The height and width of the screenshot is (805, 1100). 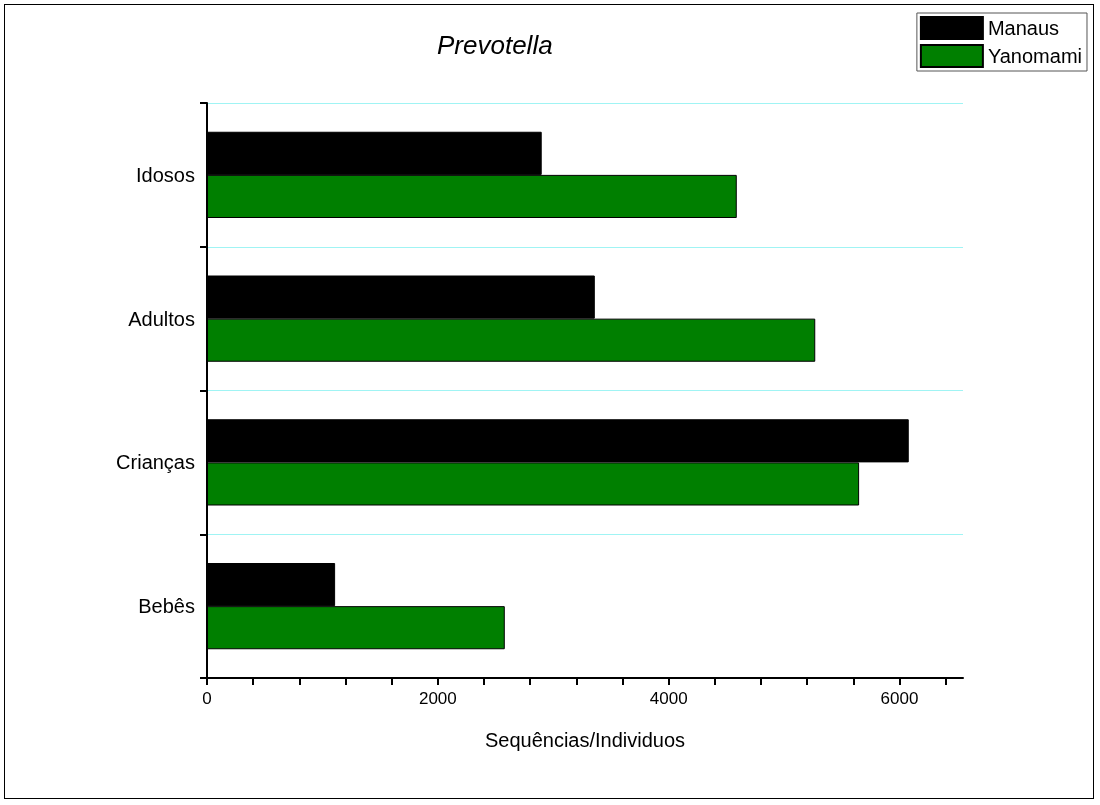 I want to click on x-axis-title: Sequências/Individuos, so click(x=585, y=740).